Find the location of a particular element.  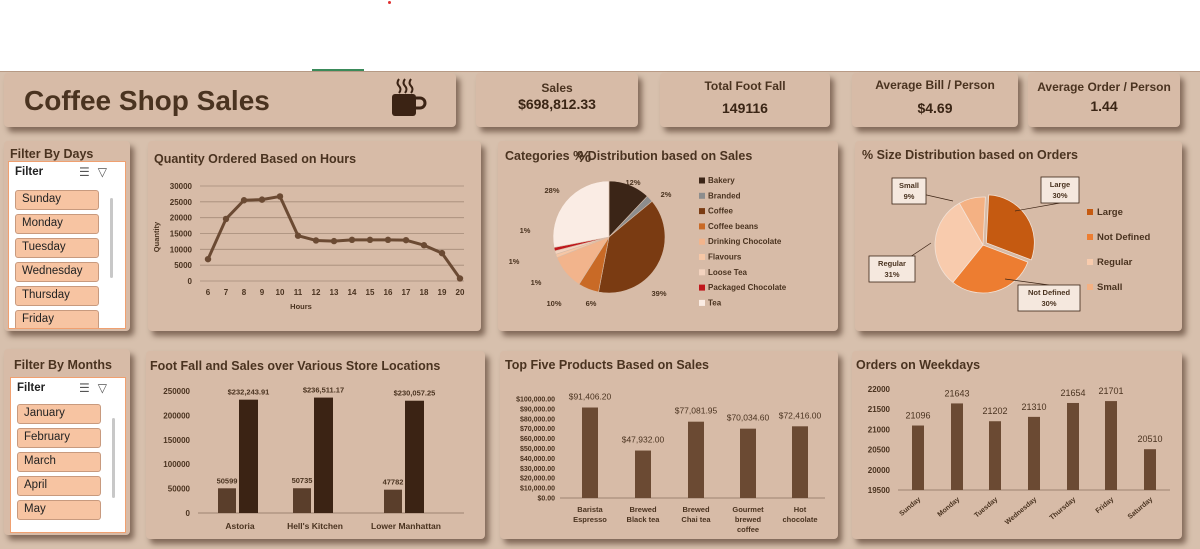

slicer-item-tuesday: Tuesday is located at coordinates (57, 248).